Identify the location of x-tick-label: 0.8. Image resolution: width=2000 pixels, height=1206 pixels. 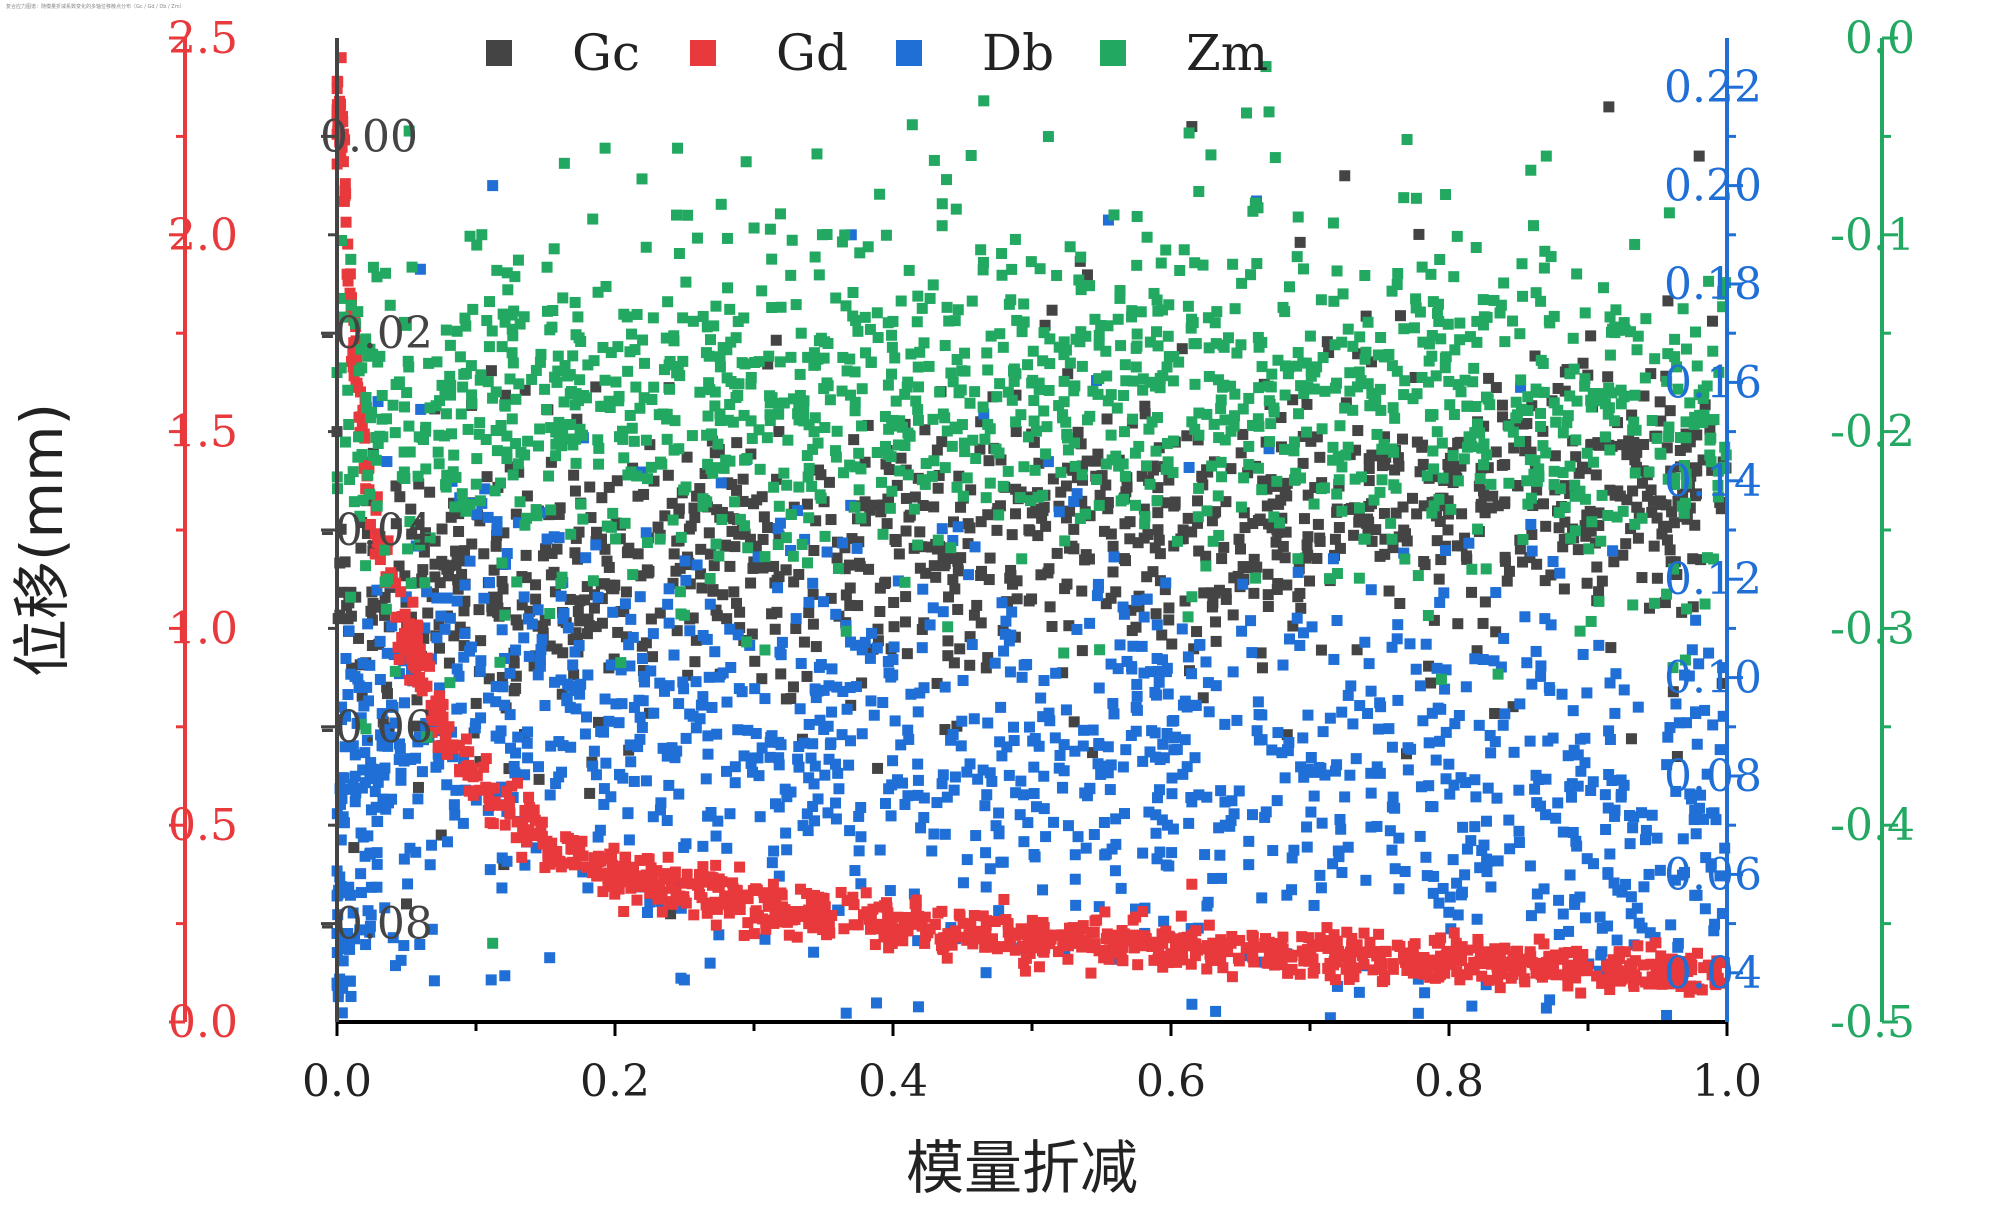
(1449, 1081).